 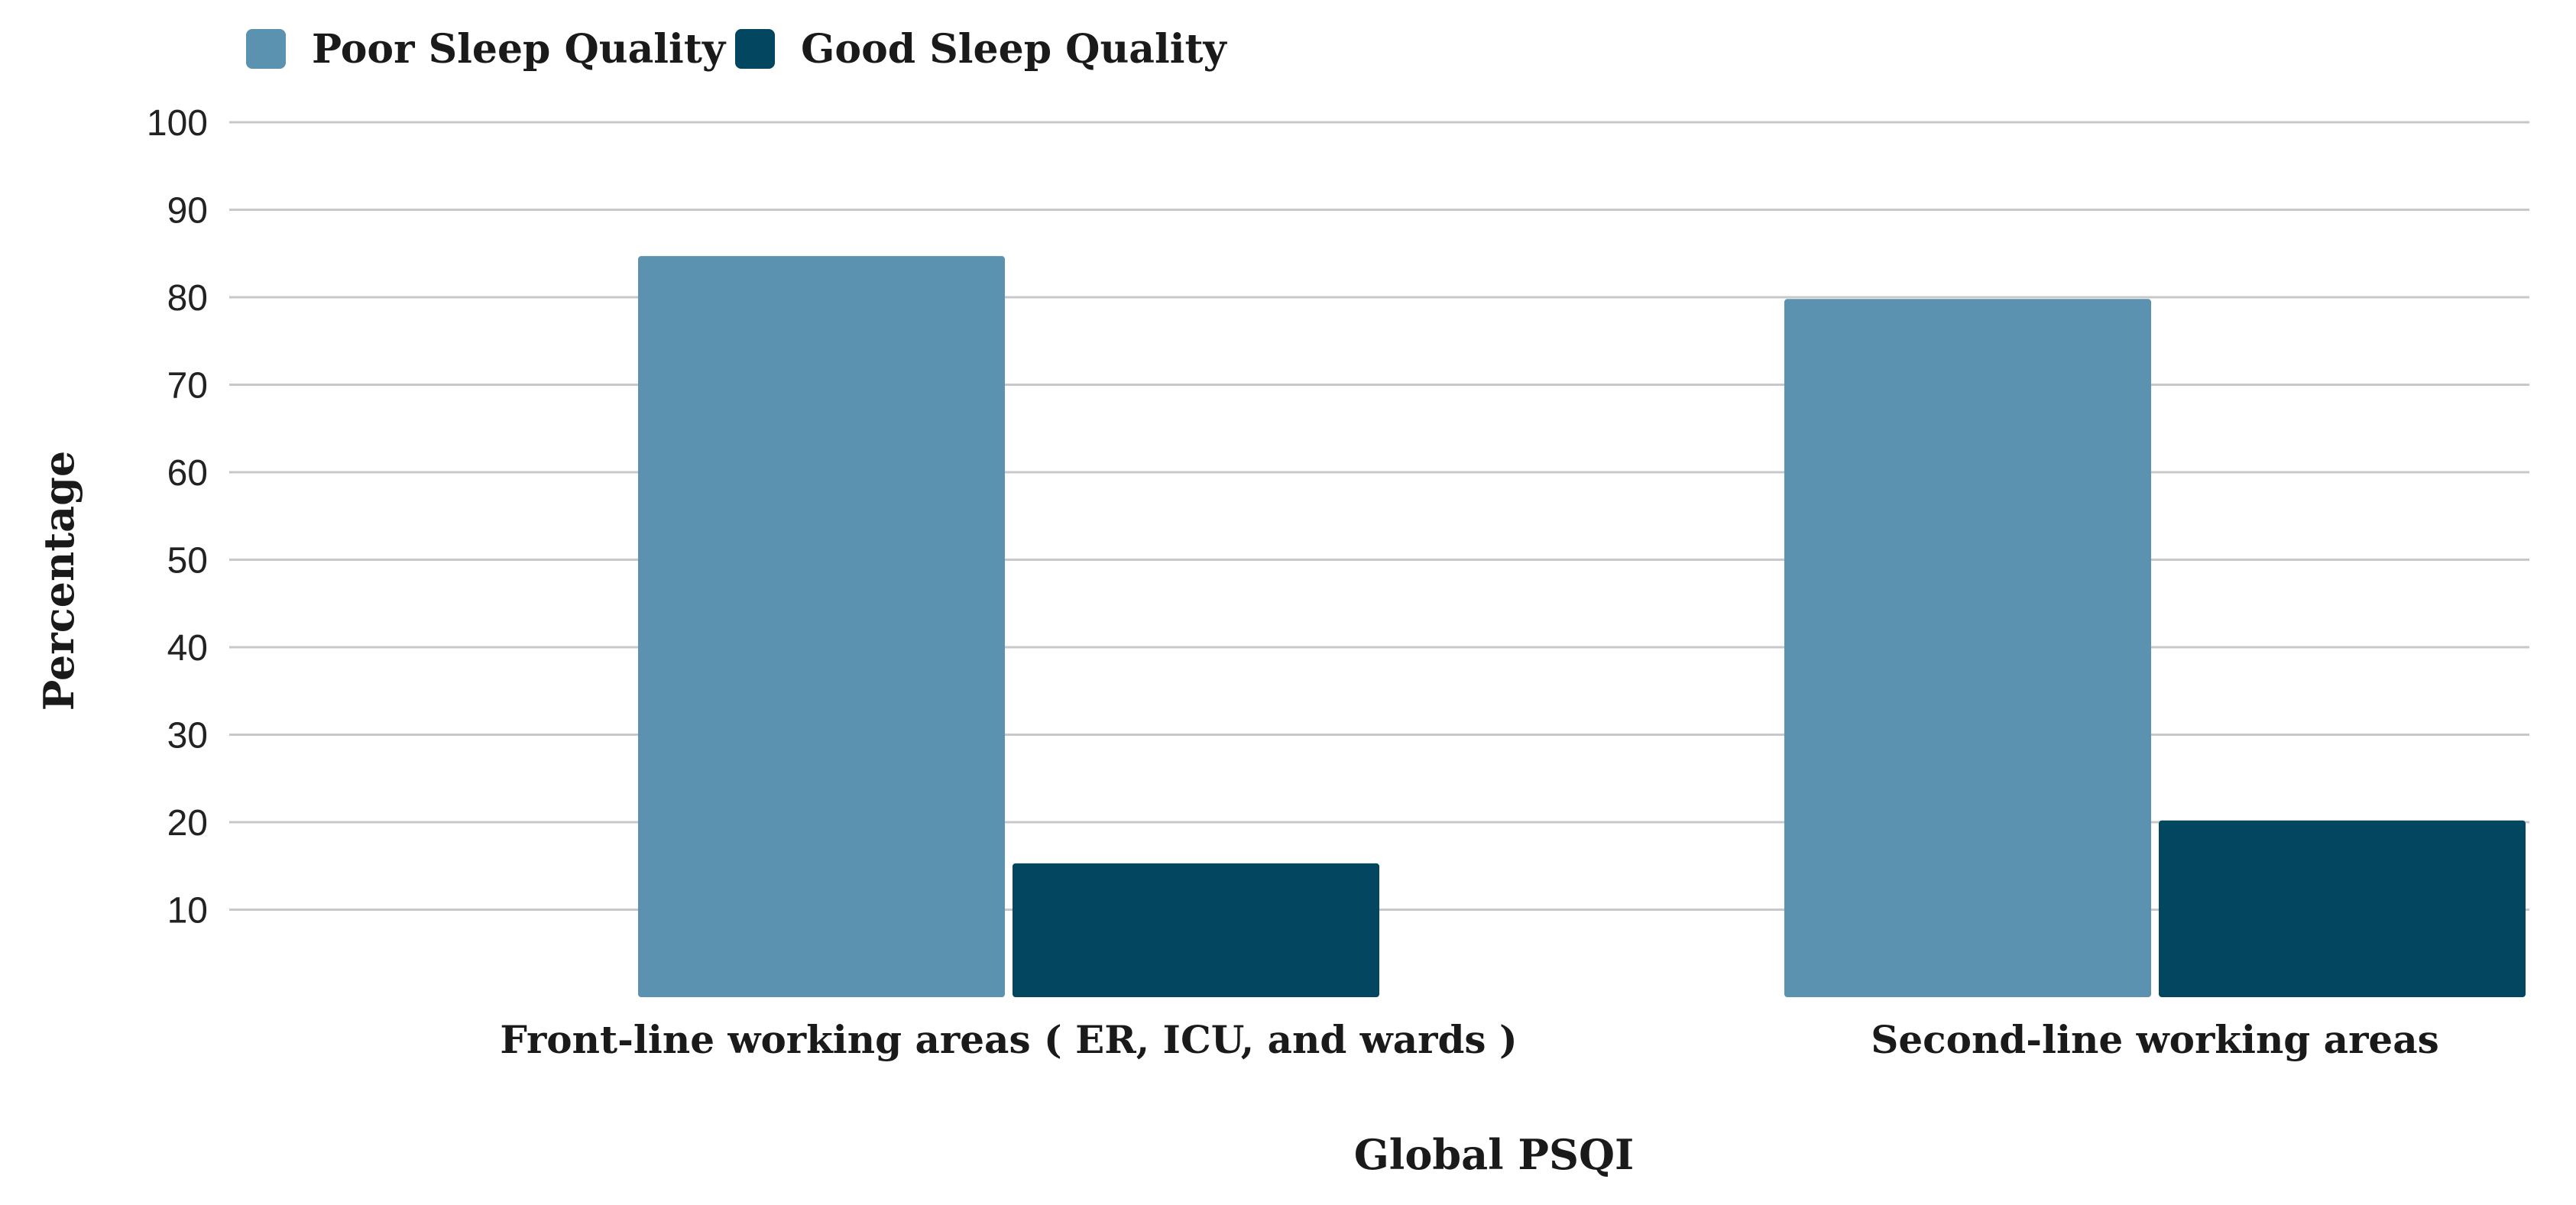 What do you see at coordinates (177, 123) in the screenshot?
I see `y-tick-label-100: 100` at bounding box center [177, 123].